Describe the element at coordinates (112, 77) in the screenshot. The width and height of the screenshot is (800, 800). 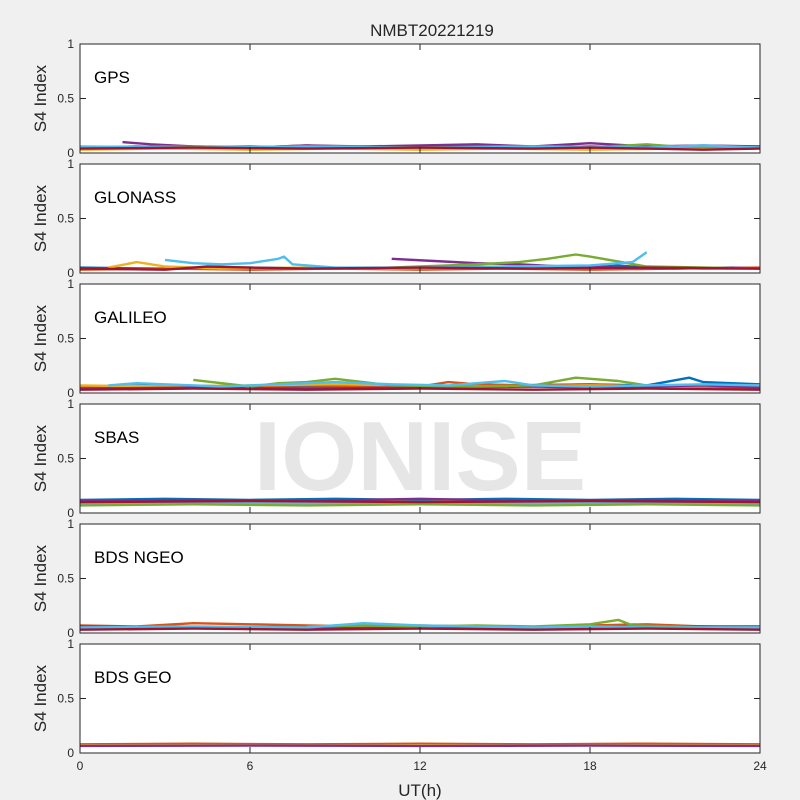
I see `panel-label: GPS` at that location.